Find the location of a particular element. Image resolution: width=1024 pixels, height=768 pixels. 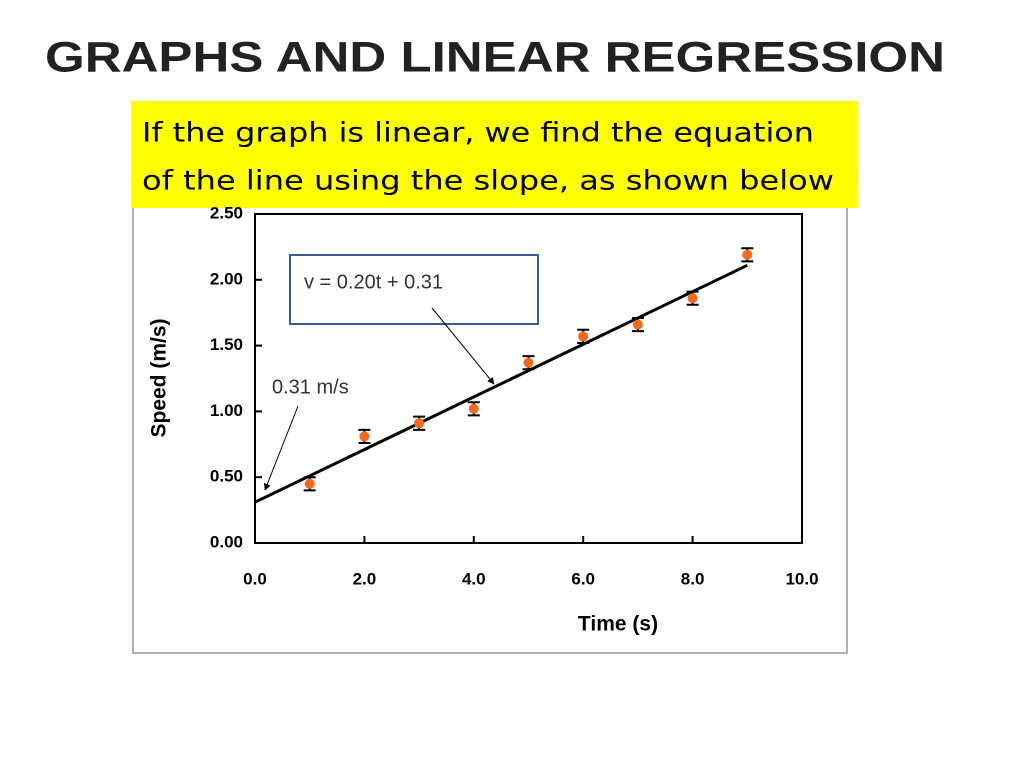

y-axis-label: Speed (m/s) is located at coordinates (159, 377).